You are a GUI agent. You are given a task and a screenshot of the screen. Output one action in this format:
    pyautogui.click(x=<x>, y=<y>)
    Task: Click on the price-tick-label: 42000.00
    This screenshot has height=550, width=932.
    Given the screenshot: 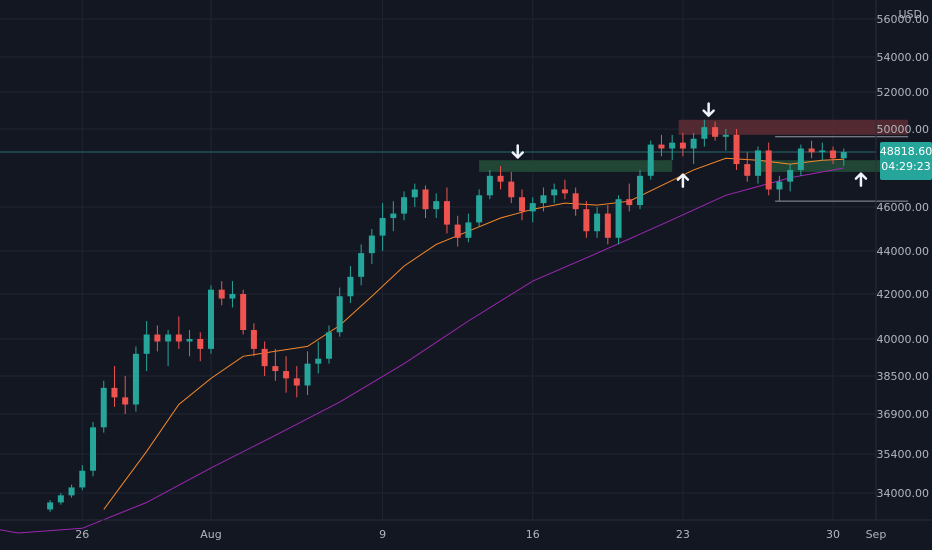 What is the action you would take?
    pyautogui.click(x=903, y=294)
    